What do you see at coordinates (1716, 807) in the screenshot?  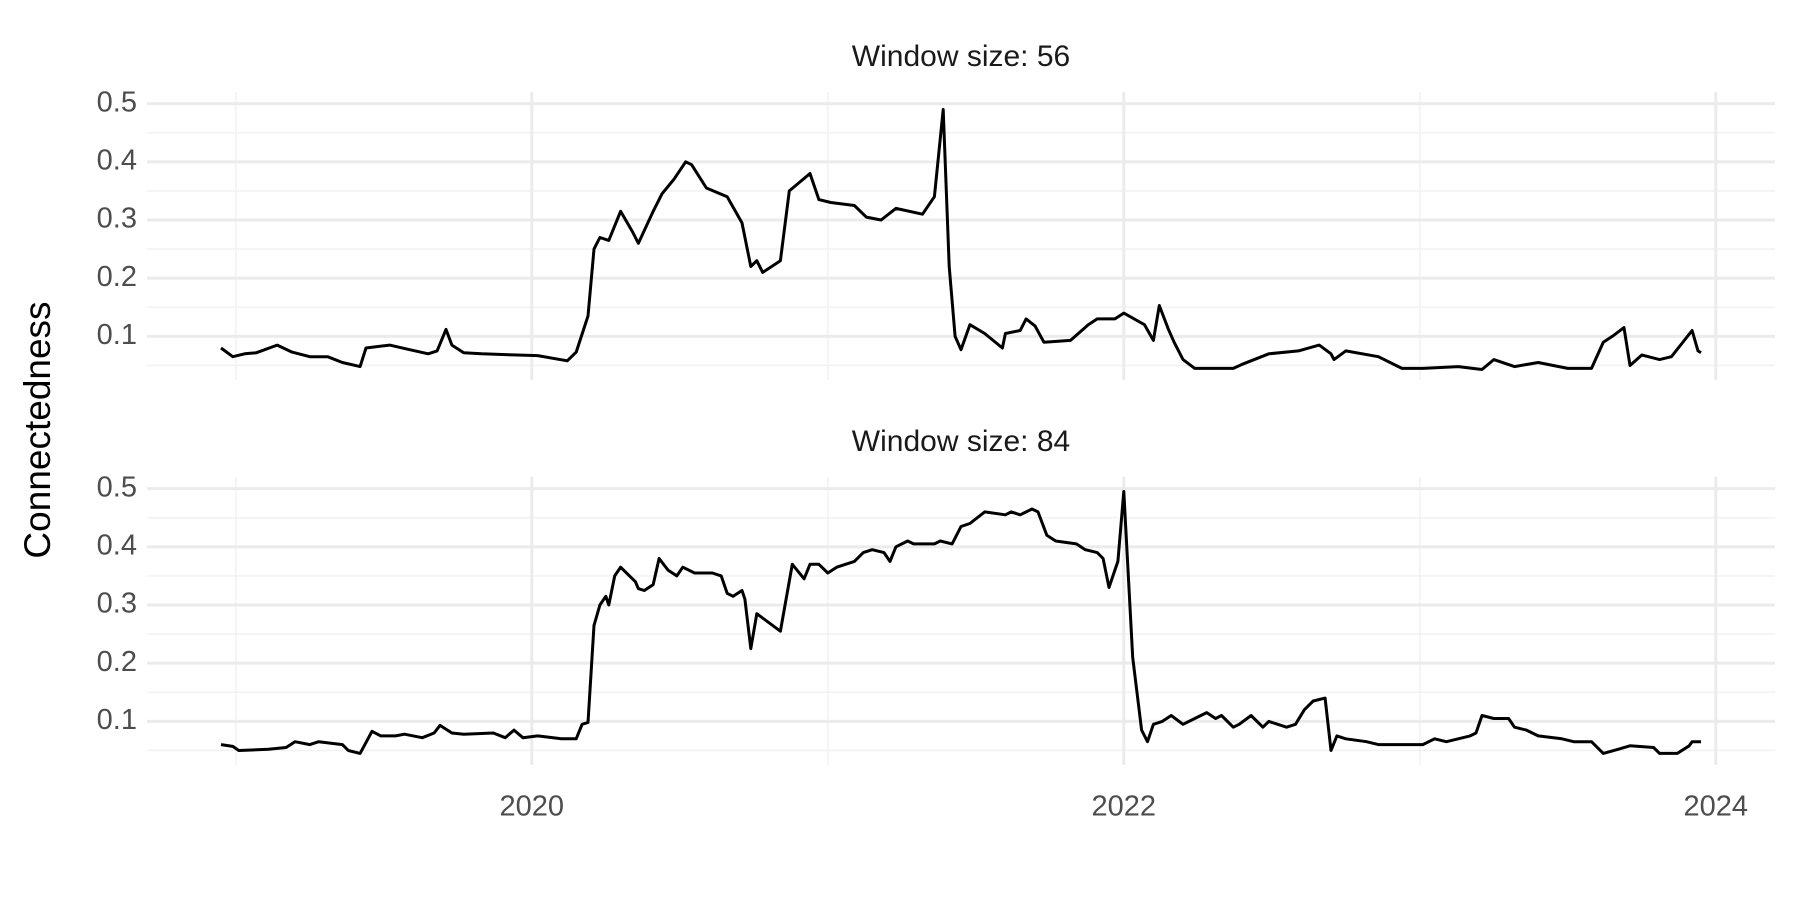 I see `x-tick-label: 2024` at bounding box center [1716, 807].